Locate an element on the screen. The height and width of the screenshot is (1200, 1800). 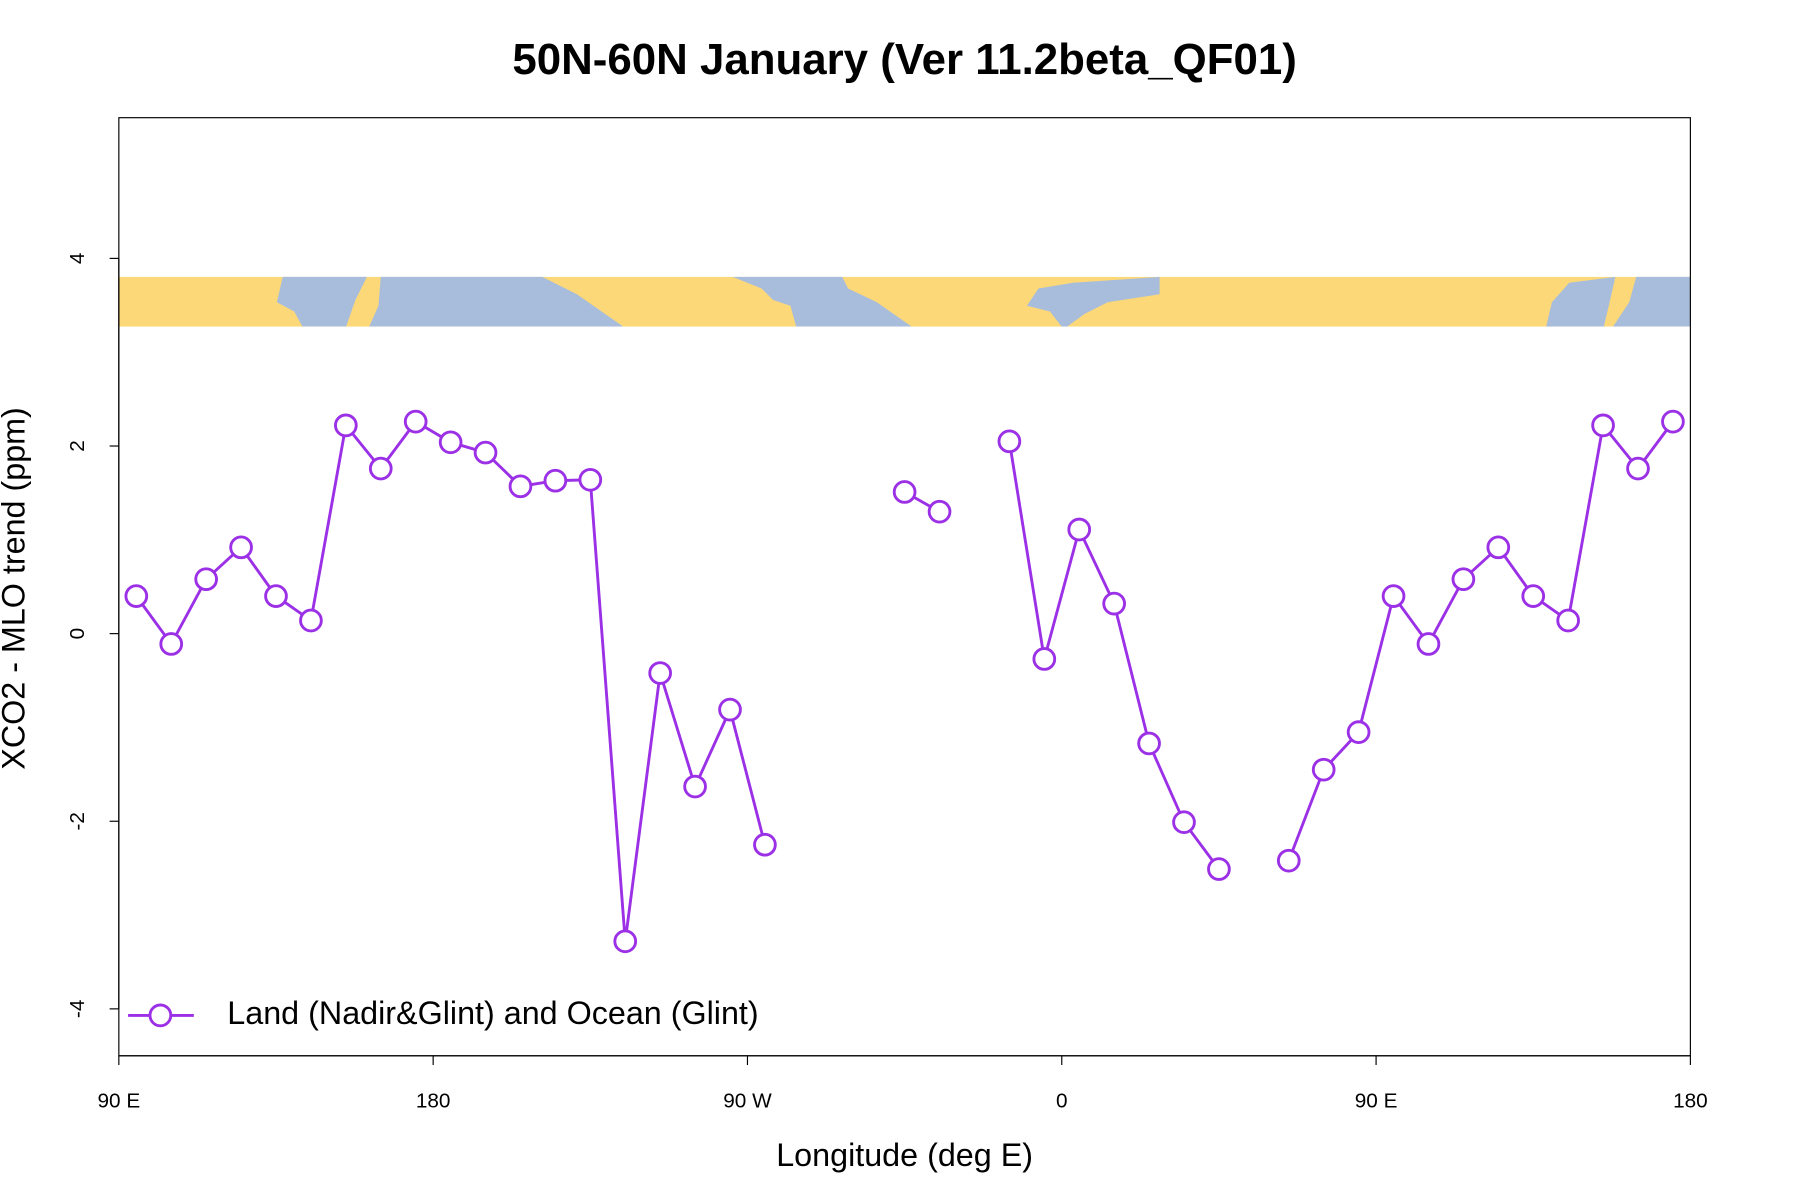
y-tick-label: -4 is located at coordinates (77, 1009).